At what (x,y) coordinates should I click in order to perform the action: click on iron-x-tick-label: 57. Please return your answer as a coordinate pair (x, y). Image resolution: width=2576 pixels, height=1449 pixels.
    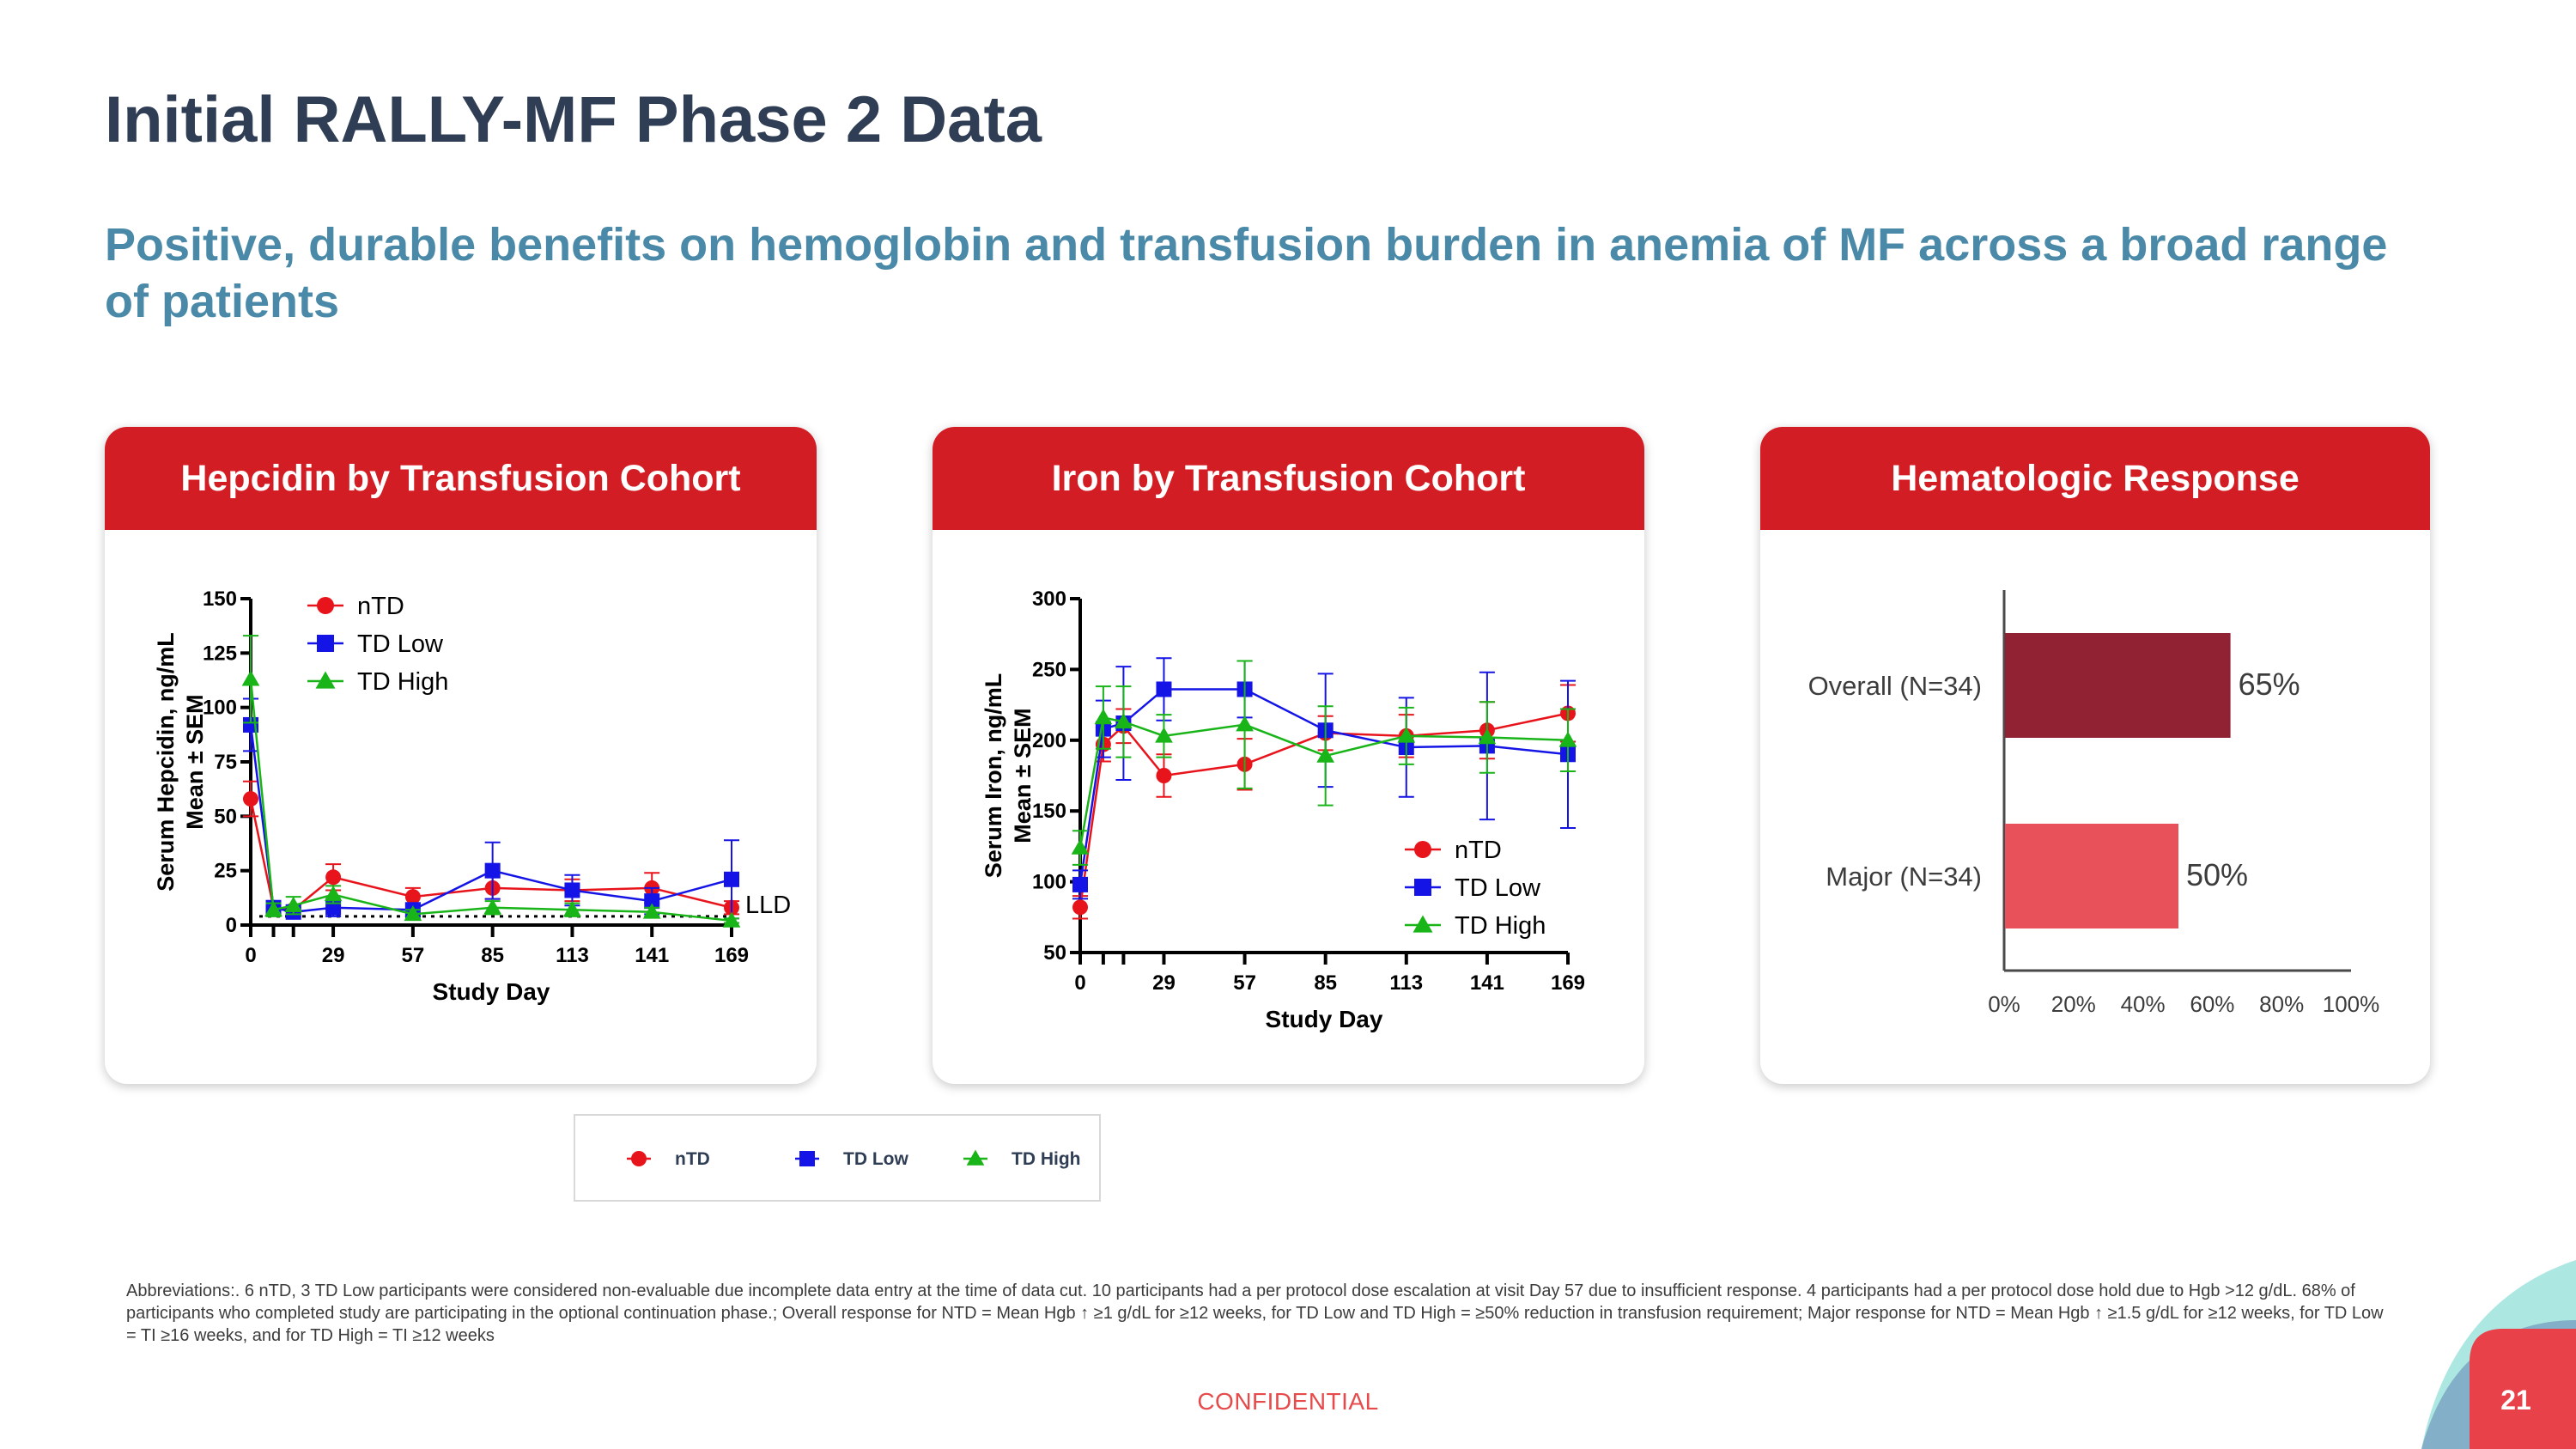
    Looking at the image, I should click on (1244, 983).